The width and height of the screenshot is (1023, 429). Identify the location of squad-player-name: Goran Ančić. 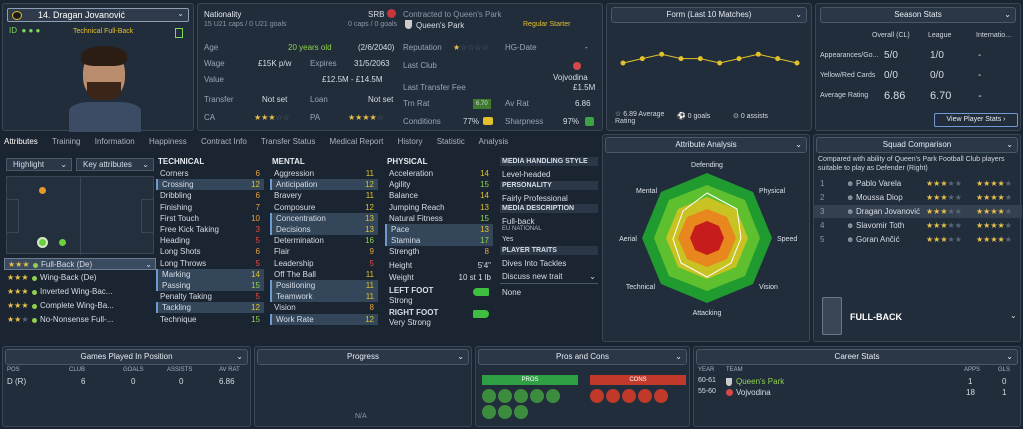
(878, 239).